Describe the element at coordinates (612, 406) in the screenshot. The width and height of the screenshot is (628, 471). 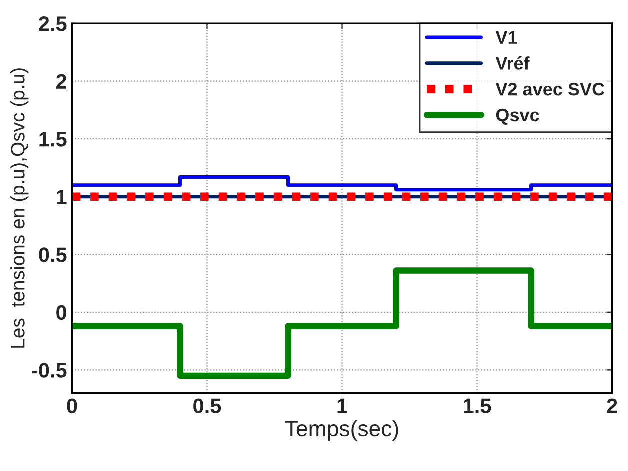
I see `x-tick-label: 2` at that location.